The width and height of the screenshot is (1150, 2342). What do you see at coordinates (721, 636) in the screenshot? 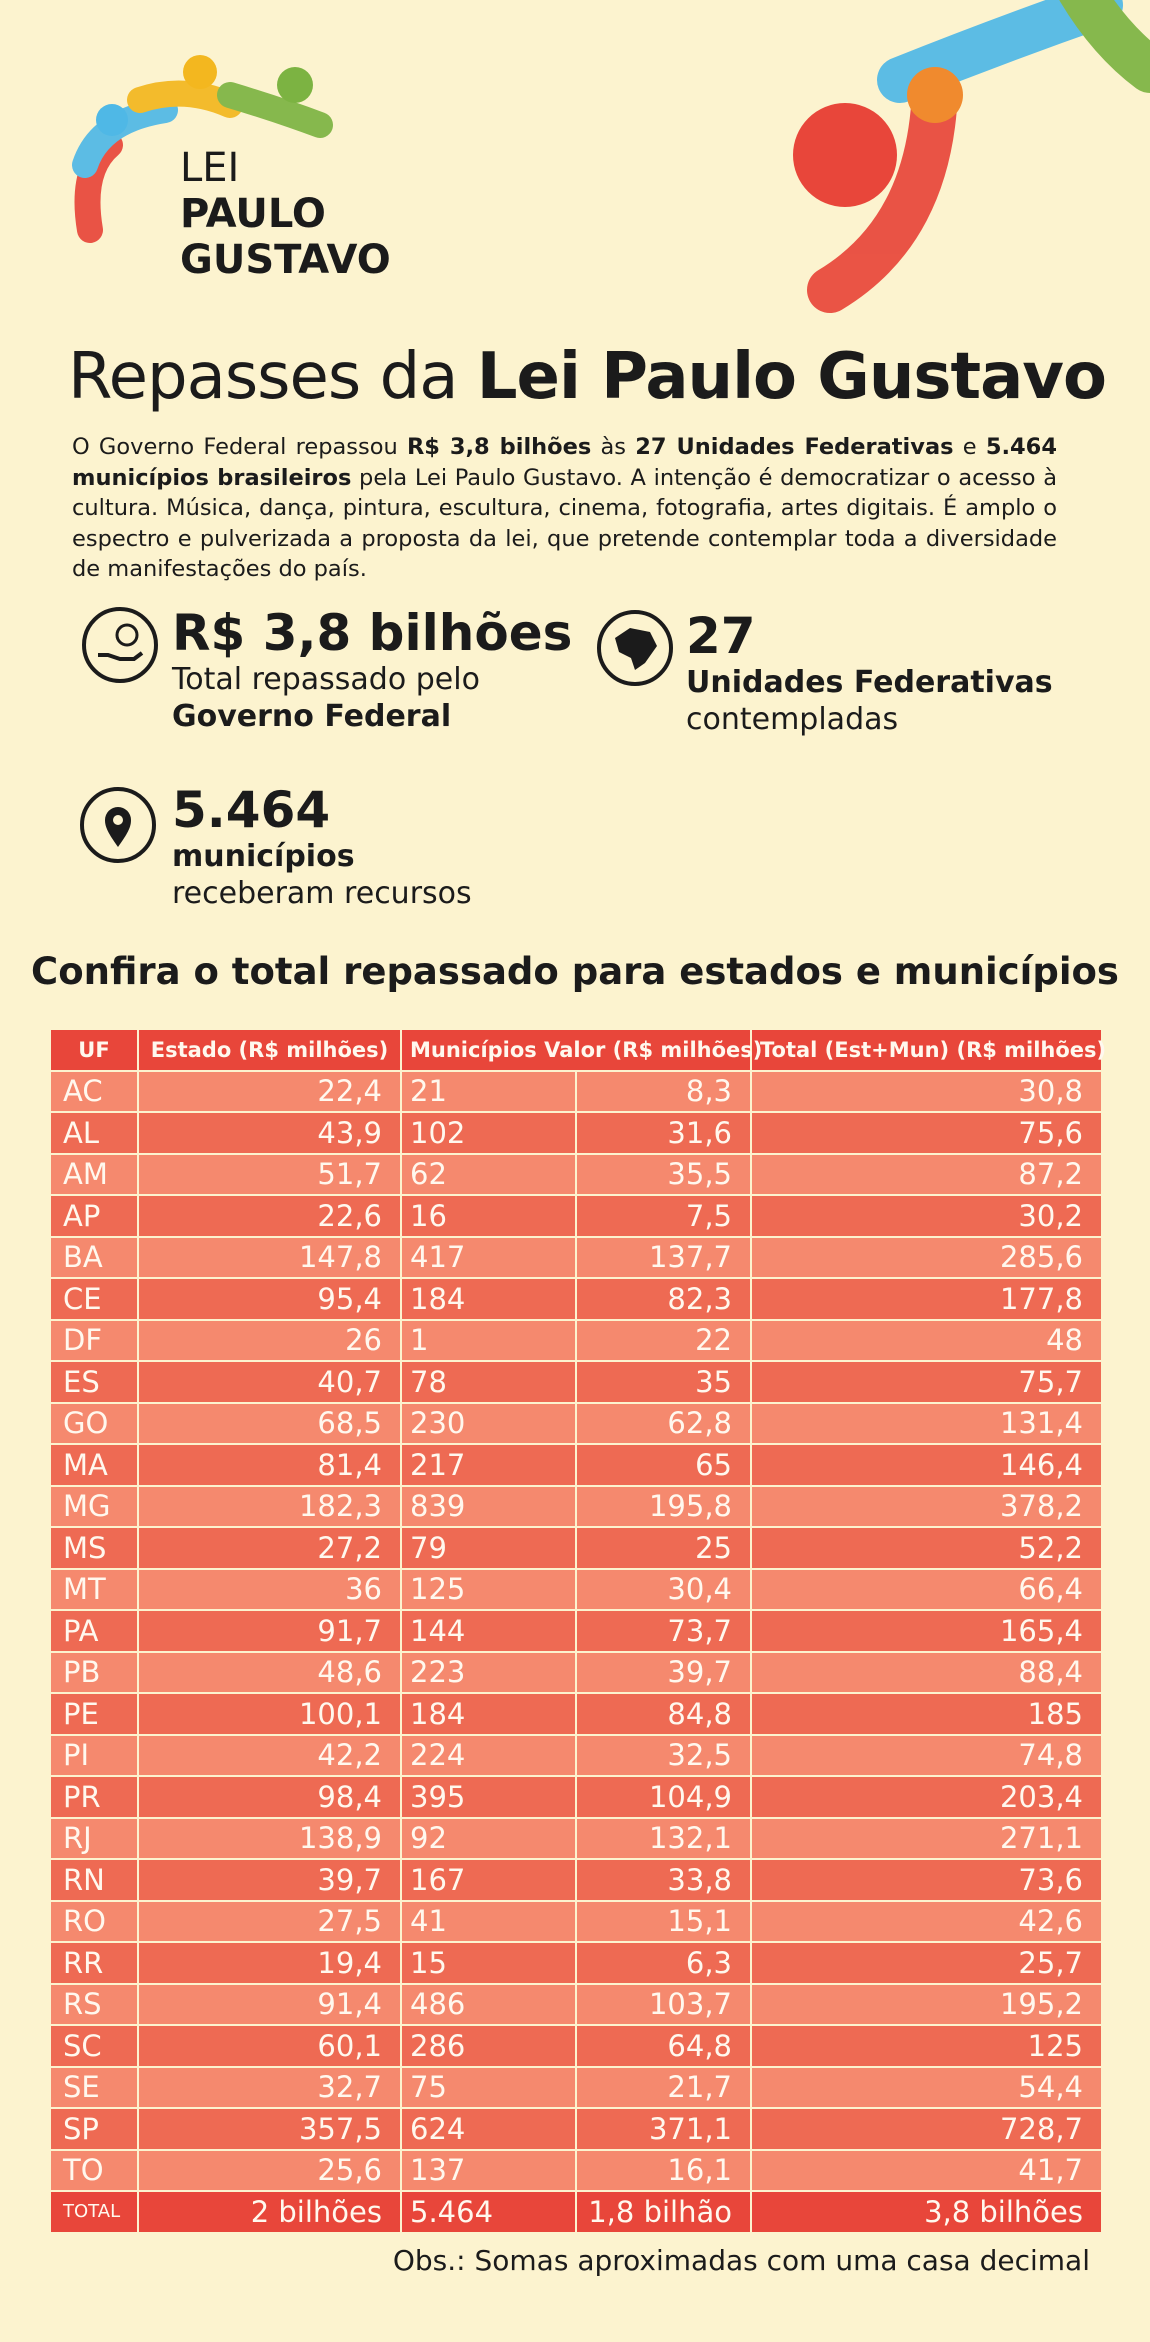
I see `stat-value: 27` at bounding box center [721, 636].